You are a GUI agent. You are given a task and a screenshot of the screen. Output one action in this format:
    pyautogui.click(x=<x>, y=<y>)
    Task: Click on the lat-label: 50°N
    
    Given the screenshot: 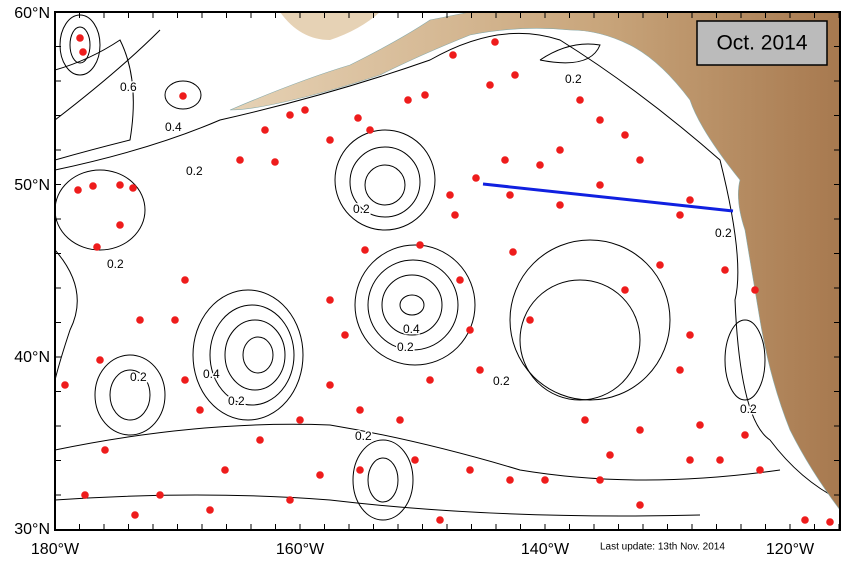 What is the action you would take?
    pyautogui.click(x=32, y=185)
    